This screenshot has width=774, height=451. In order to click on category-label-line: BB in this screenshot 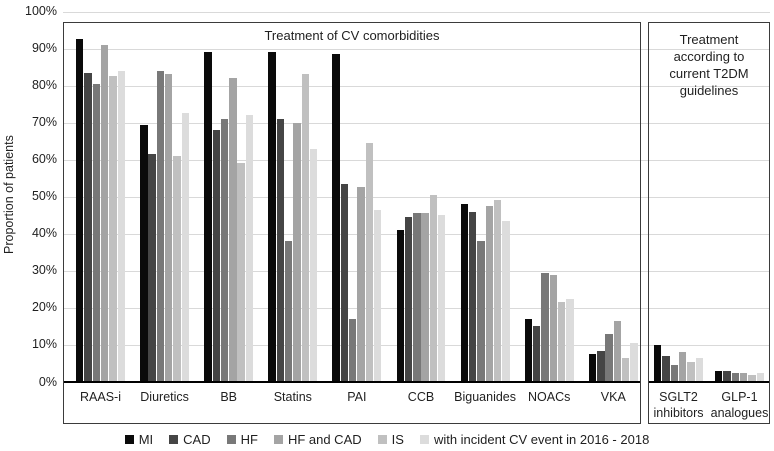, I will do `click(229, 397)`.